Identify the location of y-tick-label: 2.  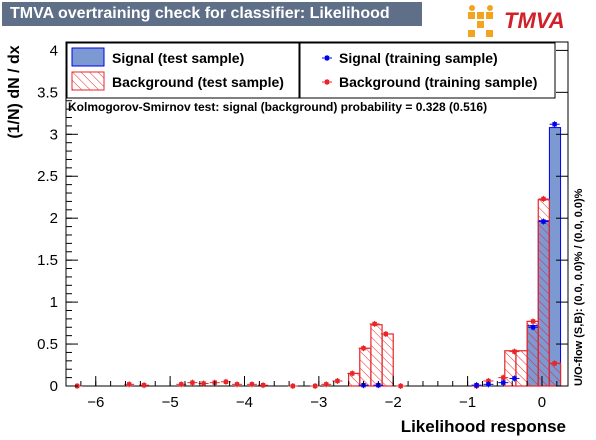
(54, 218).